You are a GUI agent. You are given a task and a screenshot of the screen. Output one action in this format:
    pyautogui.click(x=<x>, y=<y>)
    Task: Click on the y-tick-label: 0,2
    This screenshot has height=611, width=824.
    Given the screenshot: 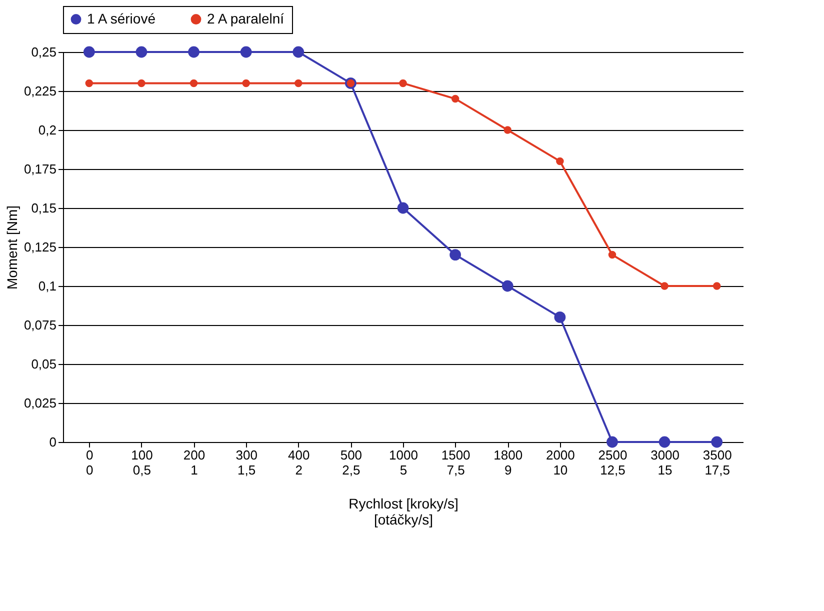 What is the action you would take?
    pyautogui.click(x=47, y=130)
    